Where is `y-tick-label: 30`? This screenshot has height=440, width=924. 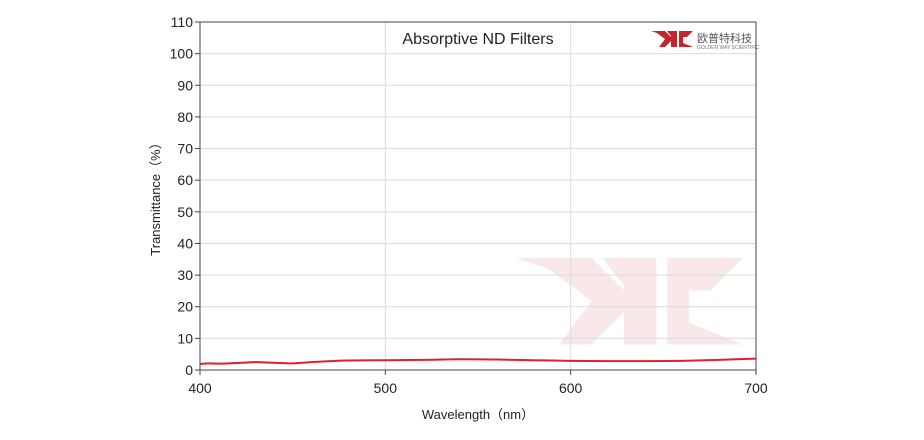
y-tick-label: 30 is located at coordinates (185, 275).